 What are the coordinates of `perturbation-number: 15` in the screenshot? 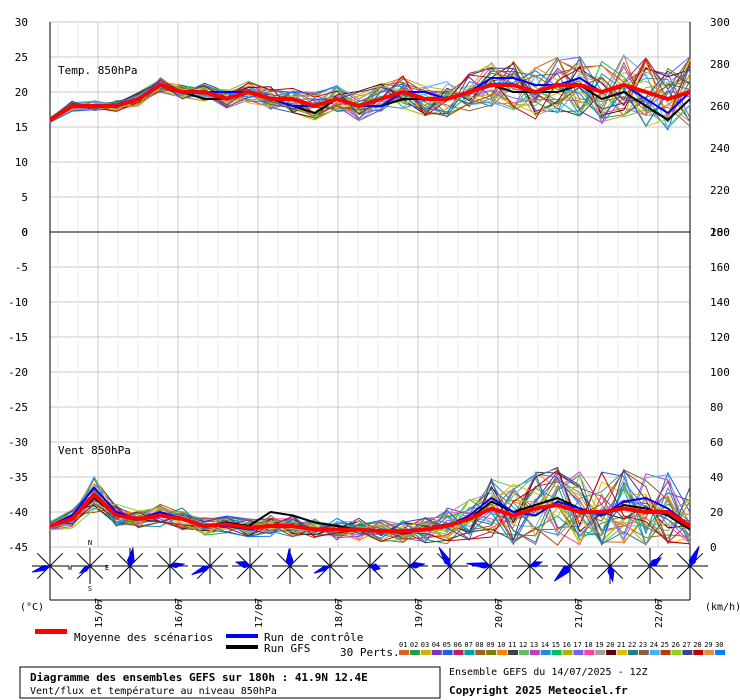 It's located at (556, 645).